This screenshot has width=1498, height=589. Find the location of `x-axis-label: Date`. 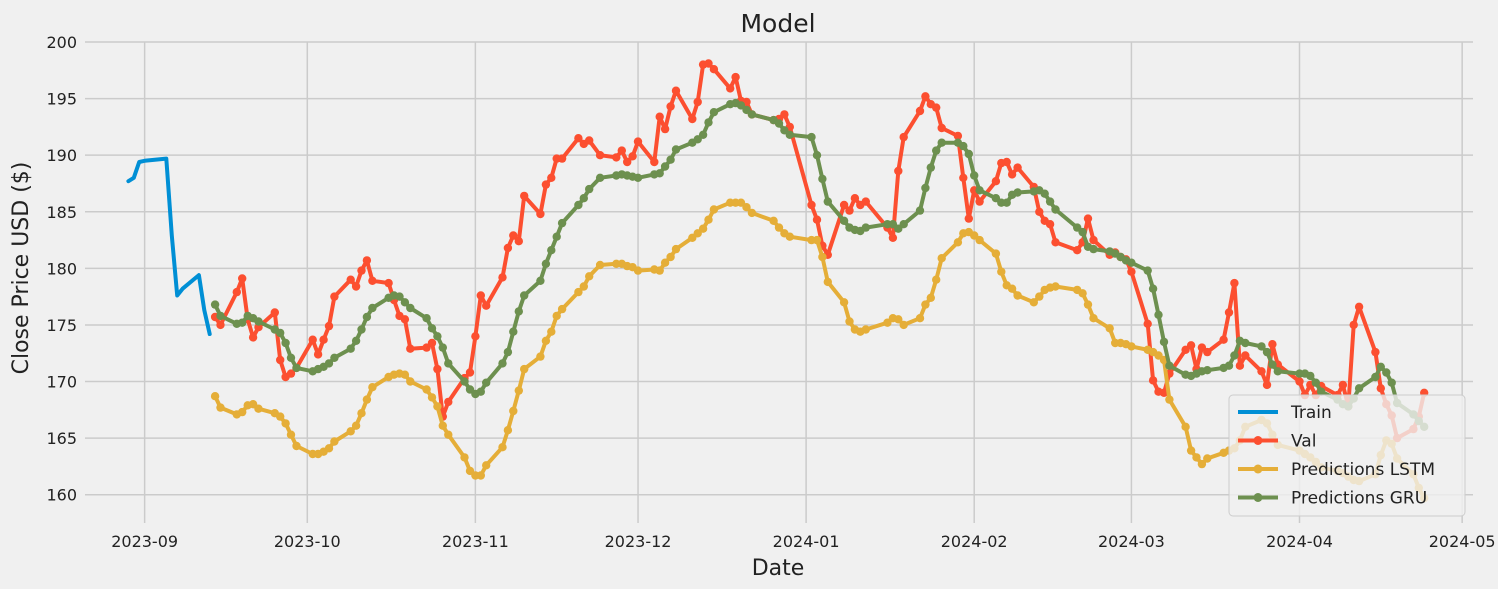

x-axis-label: Date is located at coordinates (778, 568).